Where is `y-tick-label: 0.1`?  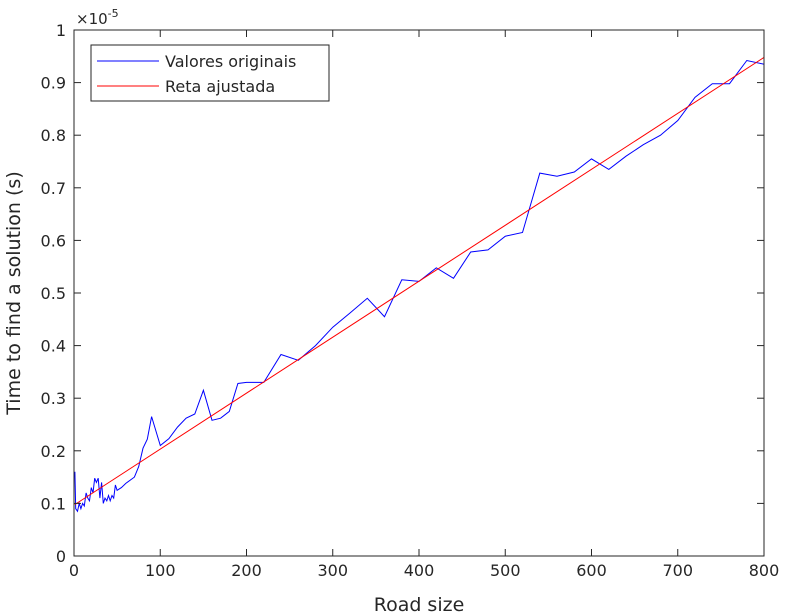 y-tick-label: 0.1 is located at coordinates (53, 503).